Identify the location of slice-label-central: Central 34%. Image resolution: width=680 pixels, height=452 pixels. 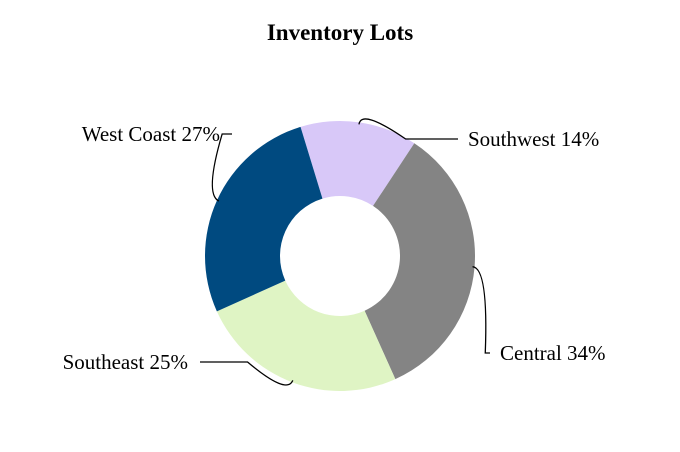
(553, 353).